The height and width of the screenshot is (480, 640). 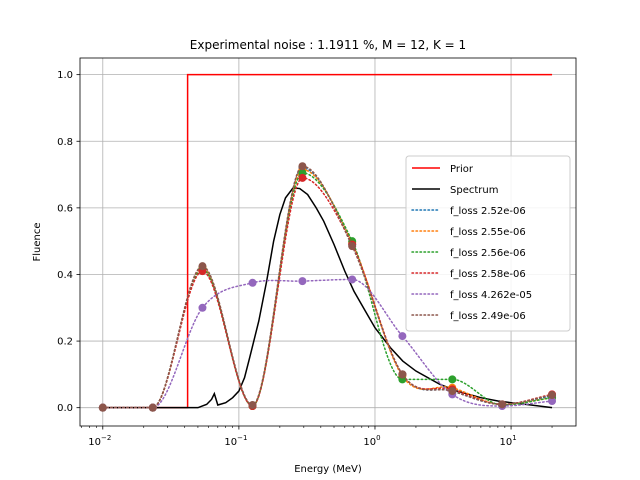 I want to click on x-tick-label: 10⁻¹, so click(x=235, y=441).